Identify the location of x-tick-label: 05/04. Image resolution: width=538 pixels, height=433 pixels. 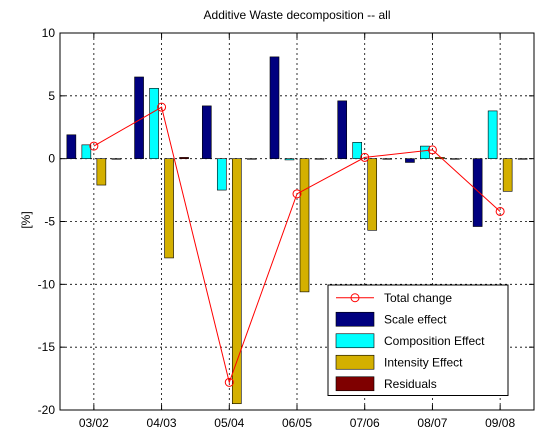
(229, 423).